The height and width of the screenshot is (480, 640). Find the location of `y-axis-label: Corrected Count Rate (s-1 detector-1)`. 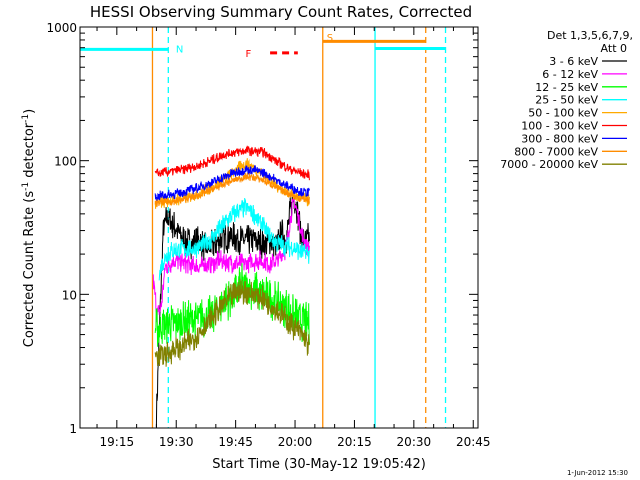

y-axis-label: Corrected Count Rate (s-1 detector-1) is located at coordinates (29, 228).